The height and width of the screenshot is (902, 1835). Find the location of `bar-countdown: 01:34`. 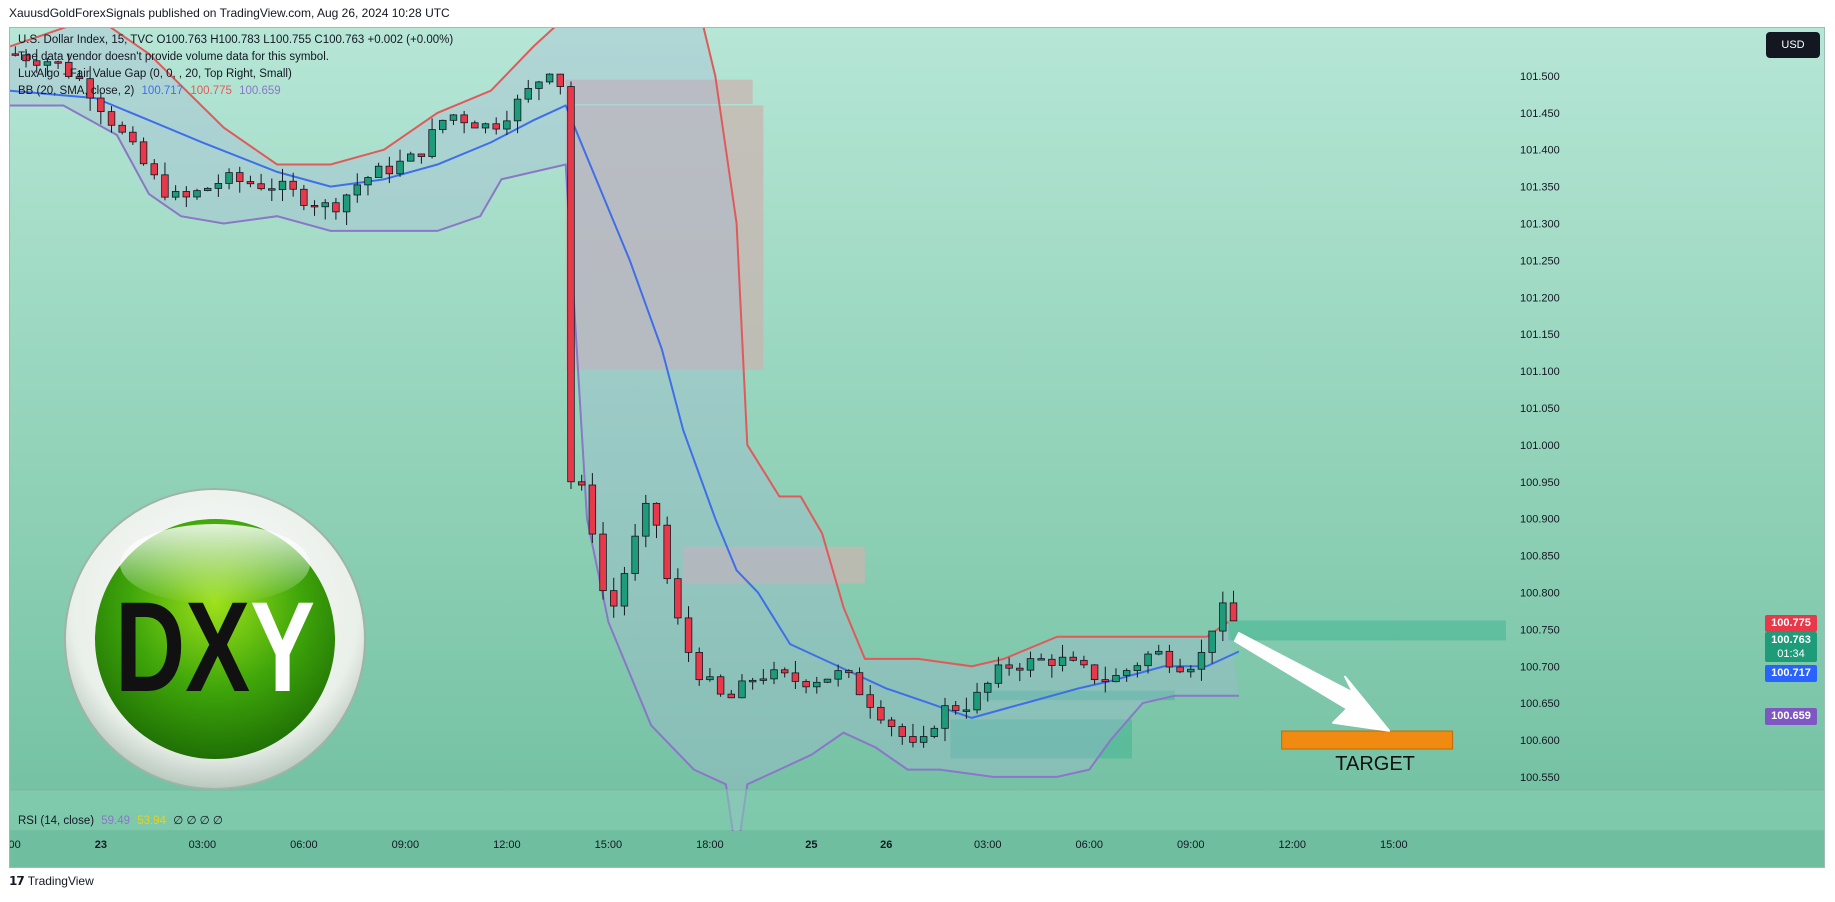

bar-countdown: 01:34 is located at coordinates (1791, 654).